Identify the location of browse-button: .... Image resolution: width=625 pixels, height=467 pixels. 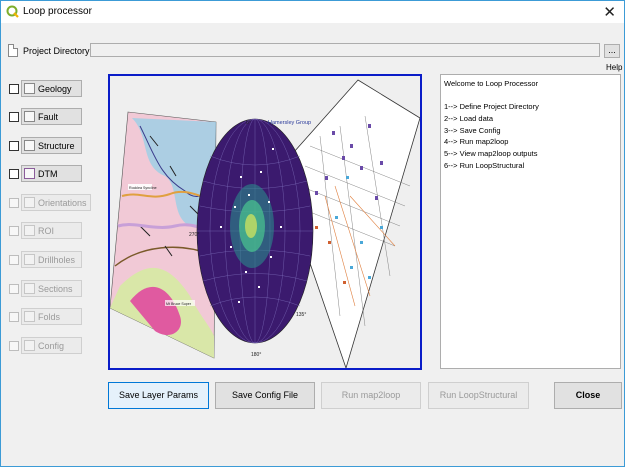
(612, 51).